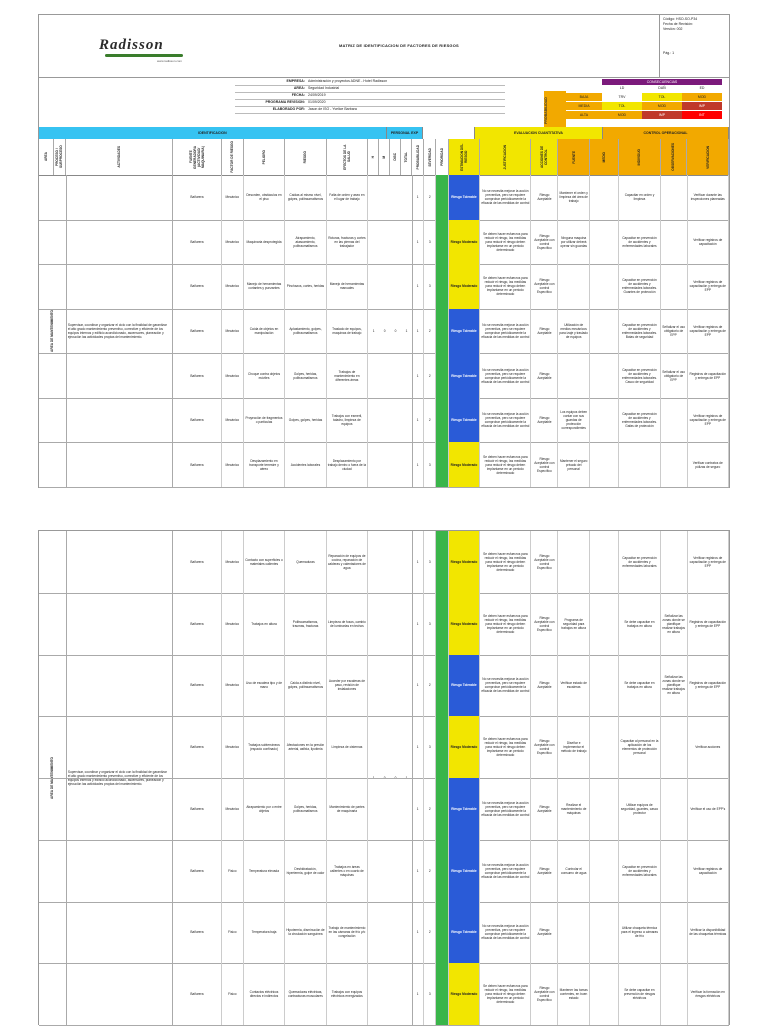  I want to click on column-header: SEVERIDAD, so click(430, 157).